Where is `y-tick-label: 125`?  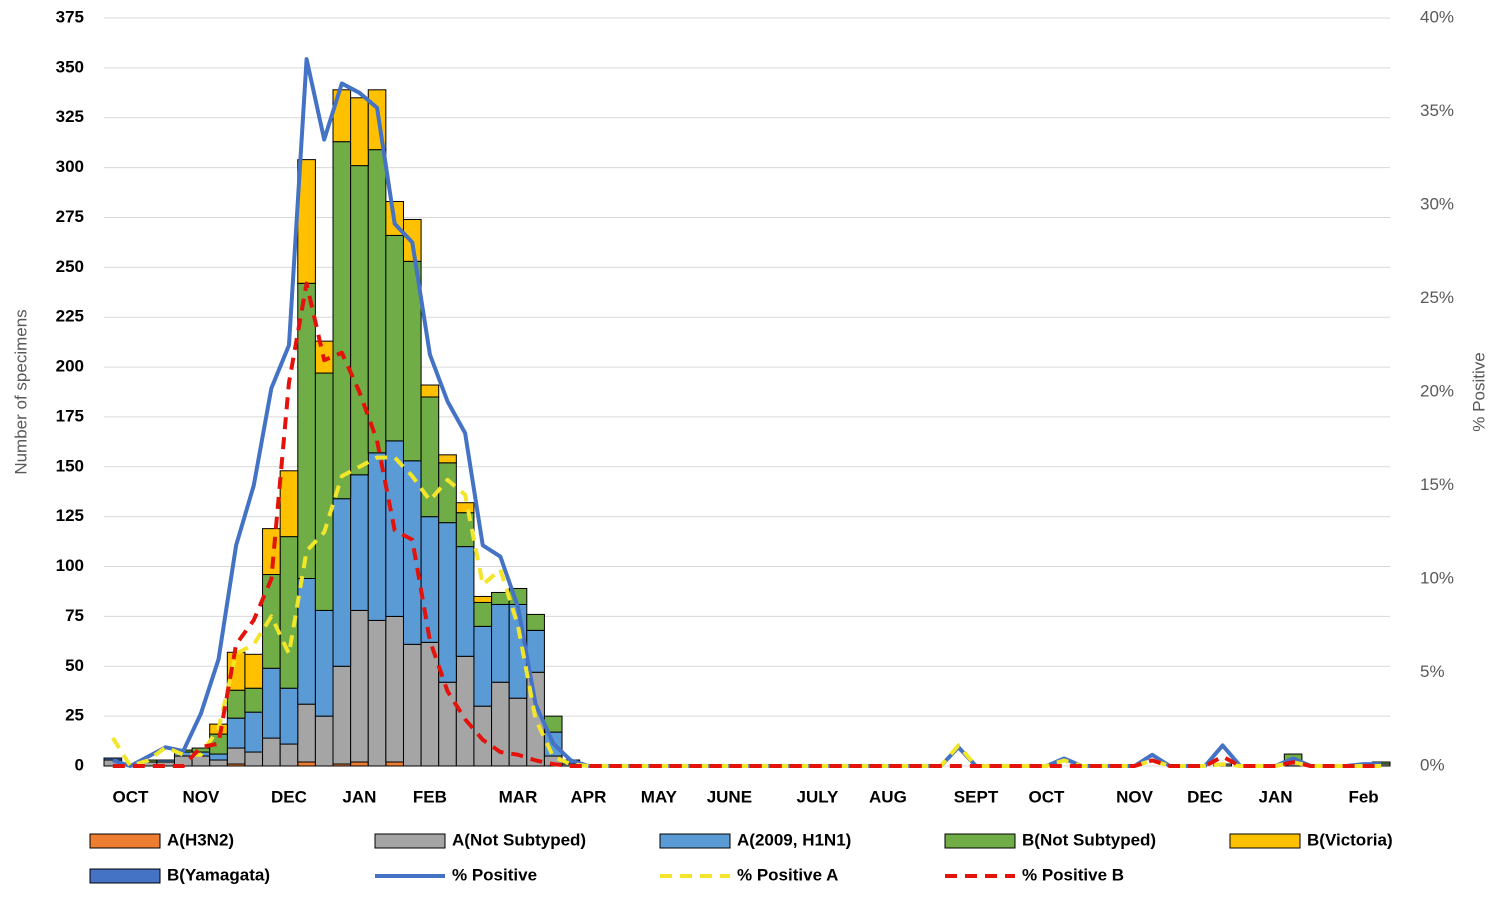 y-tick-label: 125 is located at coordinates (70, 515).